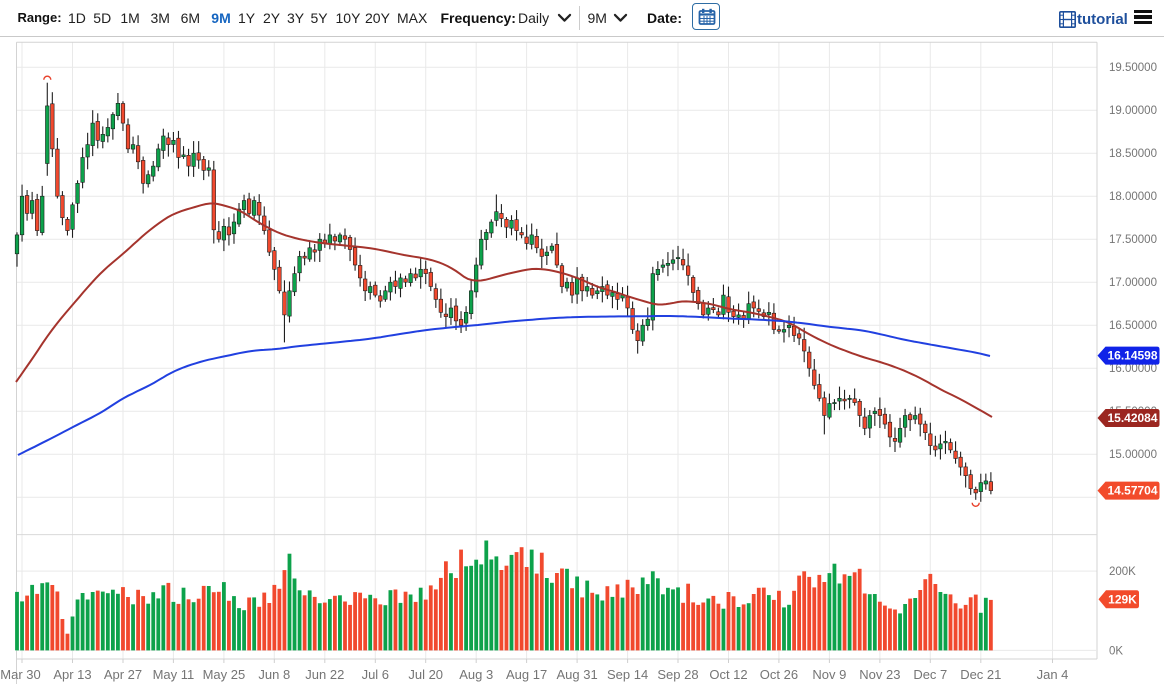 The width and height of the screenshot is (1164, 689). Describe the element at coordinates (1132, 491) in the screenshot. I see `svg-text: 14.57704` at that location.